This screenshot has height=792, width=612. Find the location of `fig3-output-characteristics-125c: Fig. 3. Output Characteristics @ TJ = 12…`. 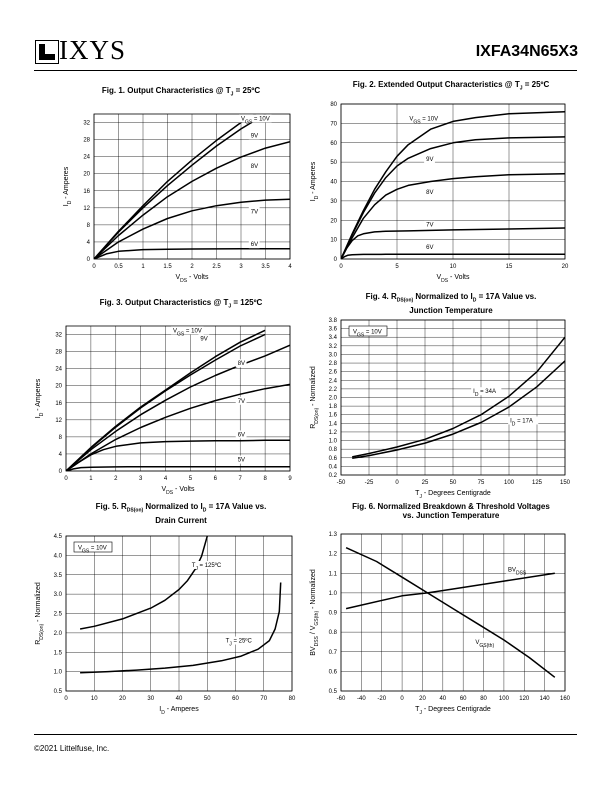

fig3-output-characteristics-125c: Fig. 3. Output Characteristics @ TJ = 12… is located at coordinates (180, 408).